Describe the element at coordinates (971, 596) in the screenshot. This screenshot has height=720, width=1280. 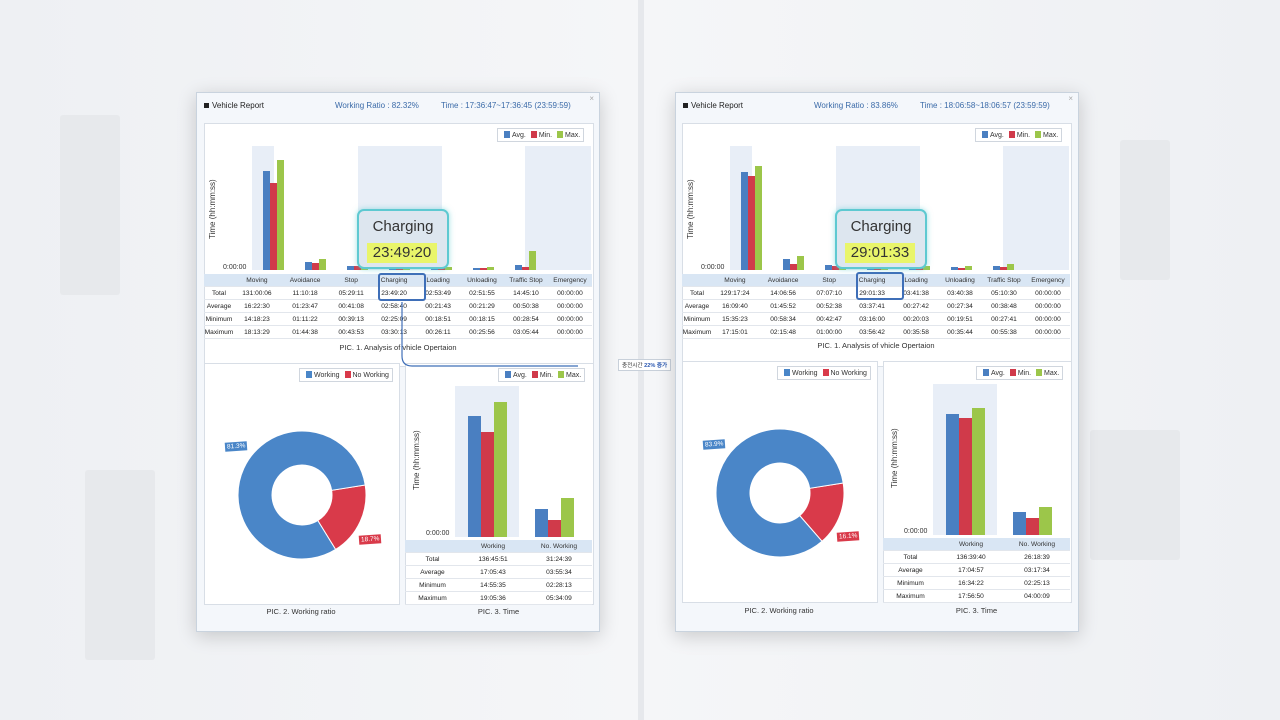
I see `table-cell: 17:56:50` at that location.